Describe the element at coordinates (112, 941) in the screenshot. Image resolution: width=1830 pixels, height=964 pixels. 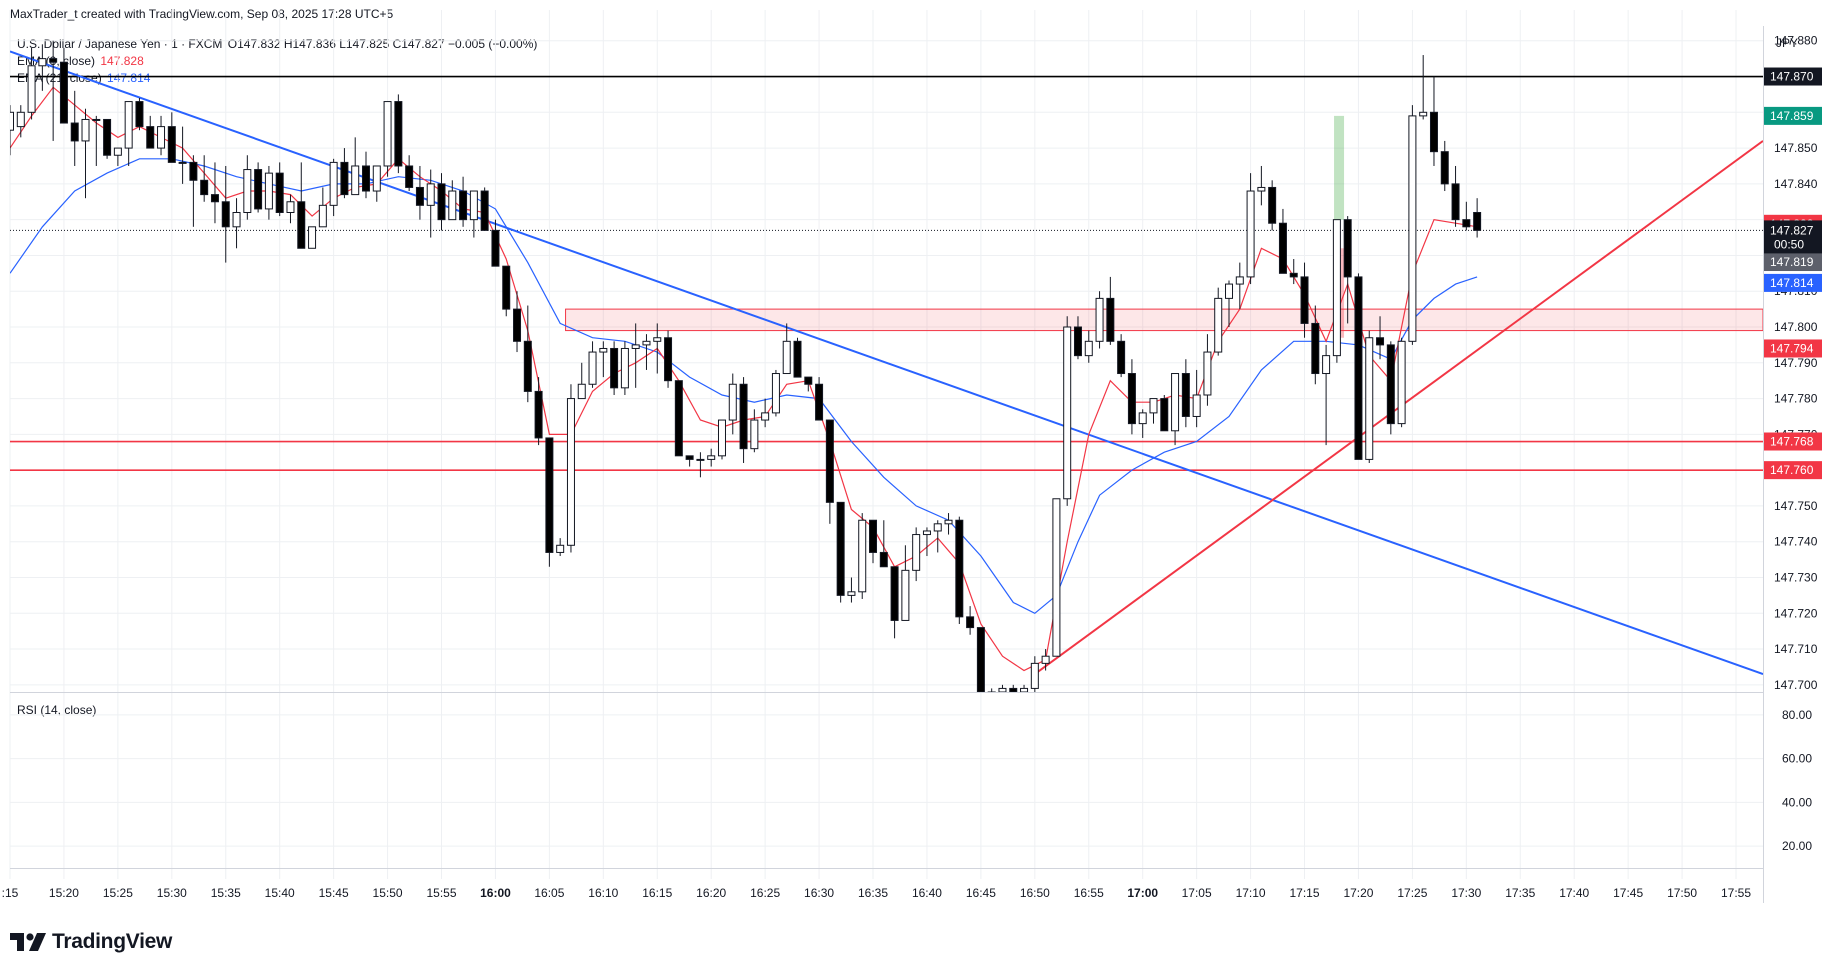
I see `tradingview-logo-text: TradingView` at that location.